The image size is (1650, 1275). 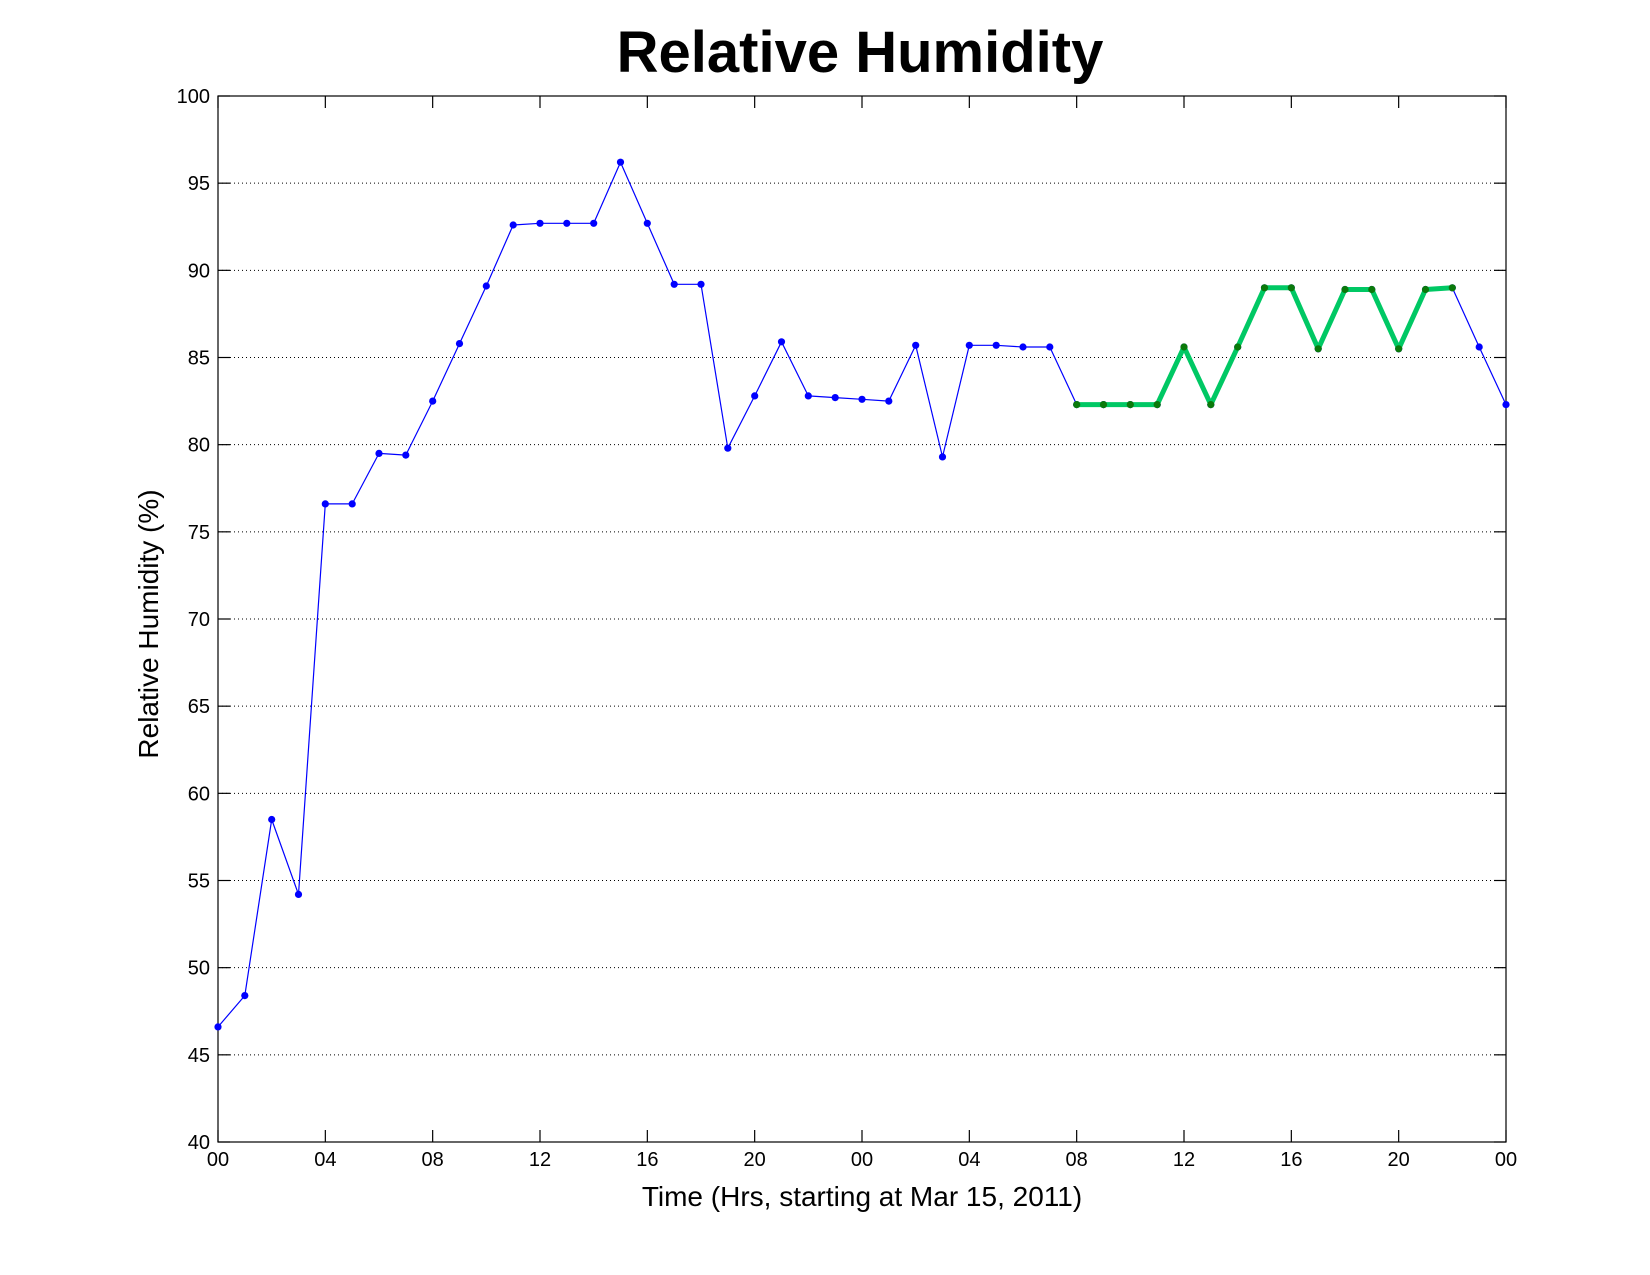 What do you see at coordinates (199, 969) in the screenshot?
I see `y-tick-label: 50` at bounding box center [199, 969].